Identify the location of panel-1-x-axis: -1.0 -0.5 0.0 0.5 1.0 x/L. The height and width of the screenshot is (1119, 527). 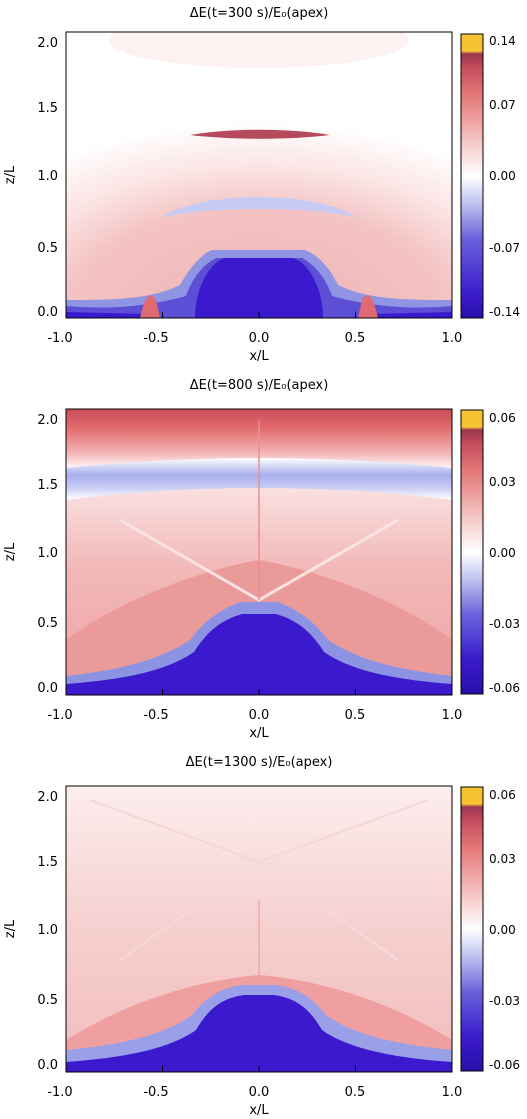
(254, 338).